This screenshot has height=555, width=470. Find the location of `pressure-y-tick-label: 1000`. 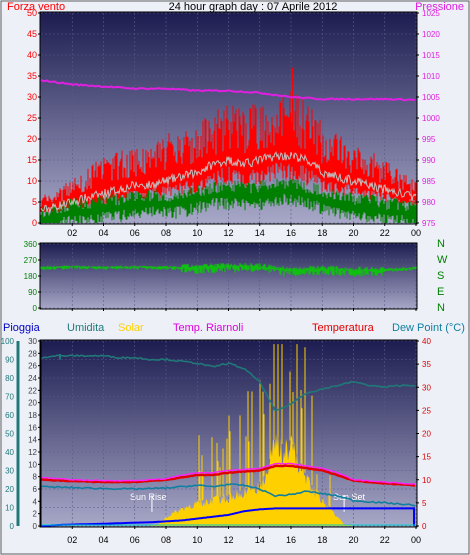

pressure-y-tick-label: 1000 is located at coordinates (431, 118).